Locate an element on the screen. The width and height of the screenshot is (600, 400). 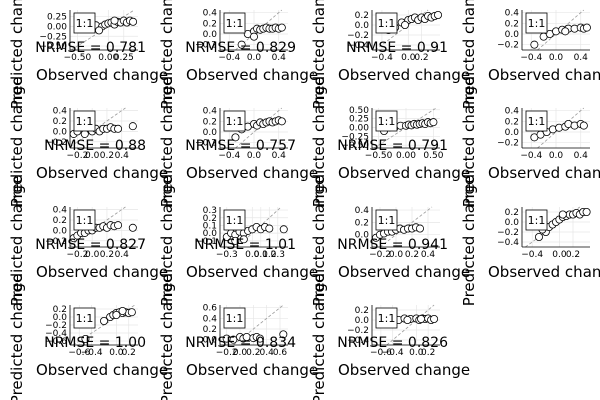
nrmse-label: NRMSE = 0.829 is located at coordinates (240, 48).